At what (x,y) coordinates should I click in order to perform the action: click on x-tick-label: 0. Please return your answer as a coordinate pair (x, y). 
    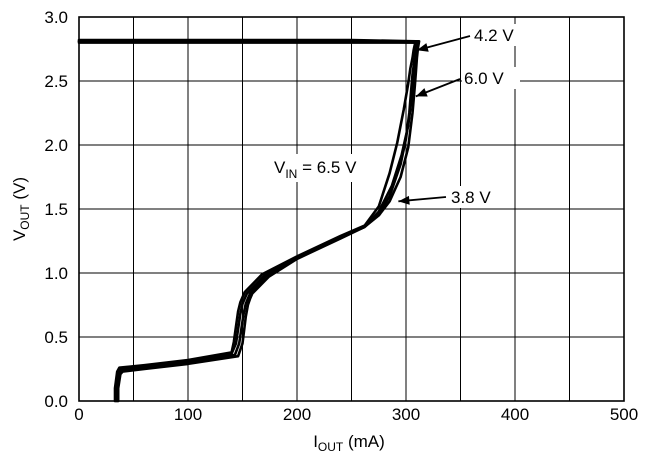
    Looking at the image, I should click on (78, 414).